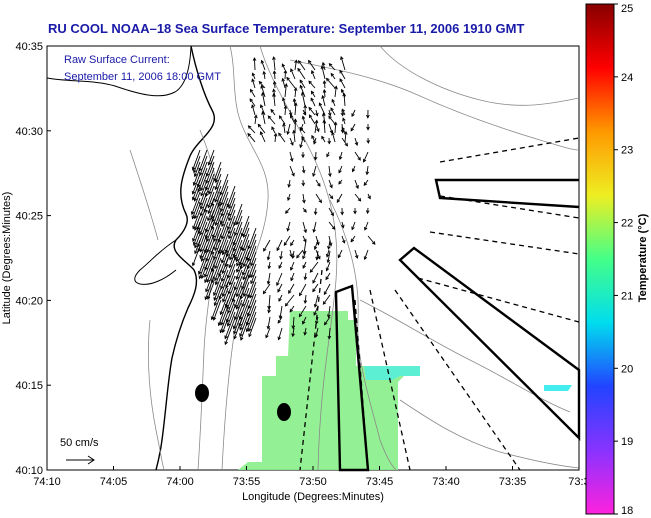  What do you see at coordinates (600, 259) in the screenshot?
I see `colorbar` at bounding box center [600, 259].